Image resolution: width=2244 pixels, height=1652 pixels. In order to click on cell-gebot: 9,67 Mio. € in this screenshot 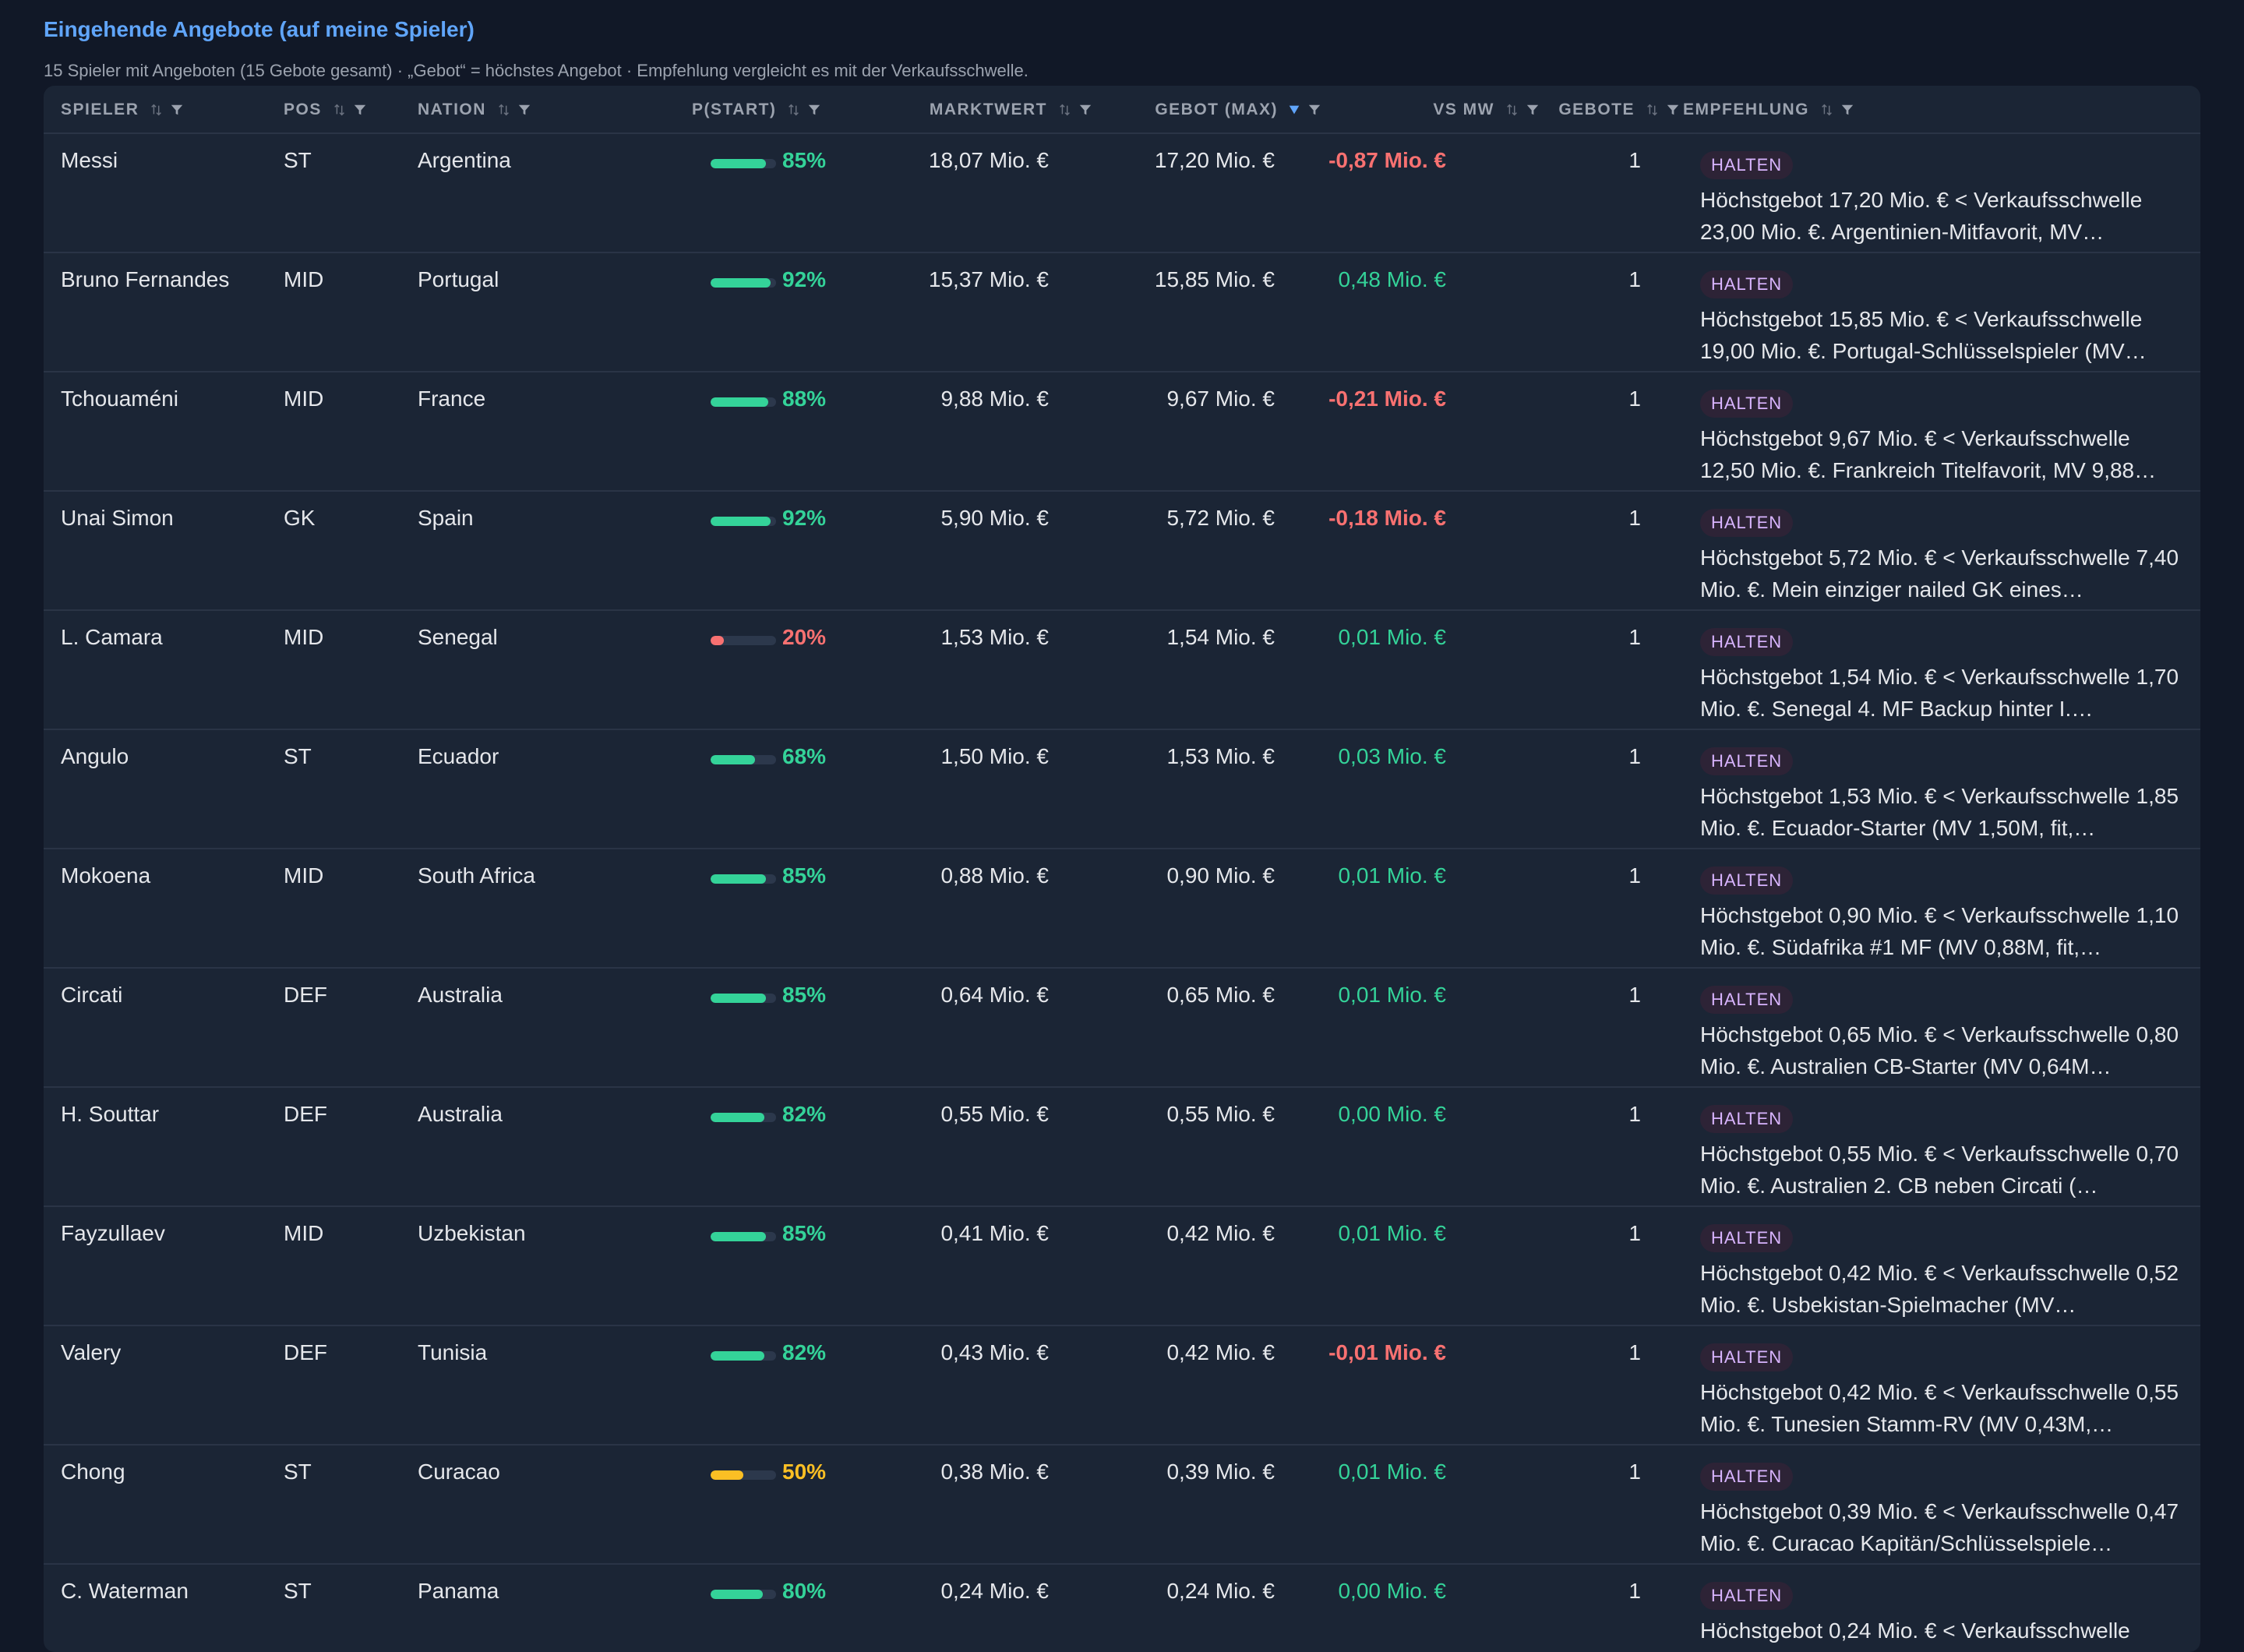, I will do `click(1220, 399)`.